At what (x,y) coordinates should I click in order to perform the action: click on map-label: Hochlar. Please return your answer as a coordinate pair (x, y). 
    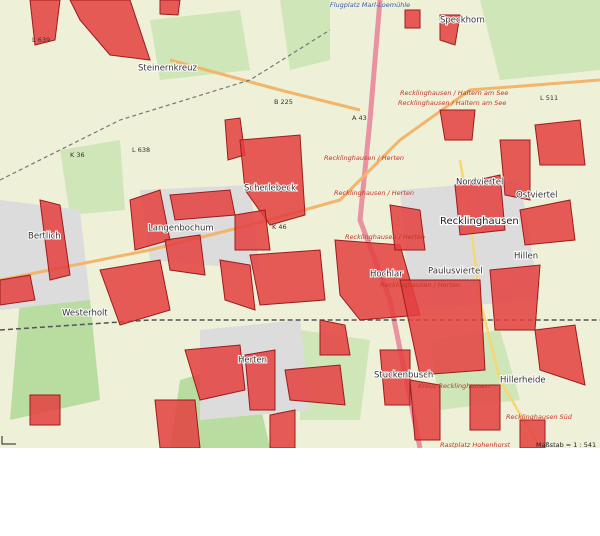
    Looking at the image, I should click on (386, 275).